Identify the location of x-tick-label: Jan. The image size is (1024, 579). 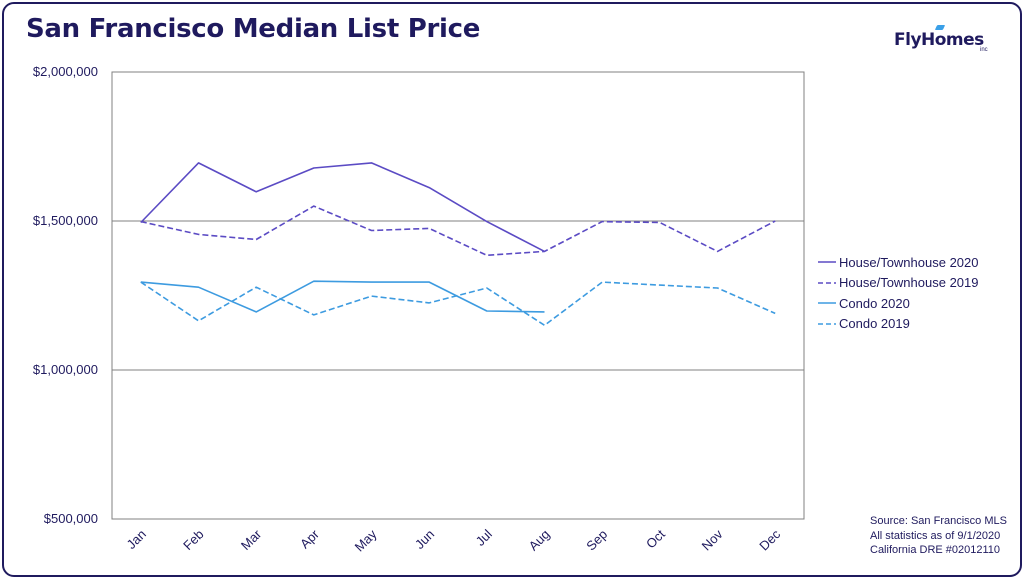
(136, 539).